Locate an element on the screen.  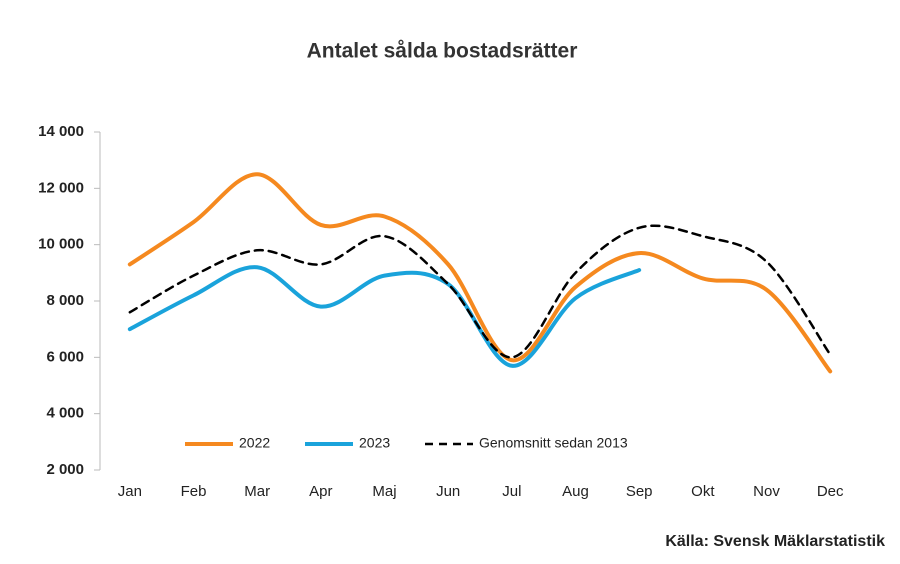
x-tick-label: Maj is located at coordinates (384, 491).